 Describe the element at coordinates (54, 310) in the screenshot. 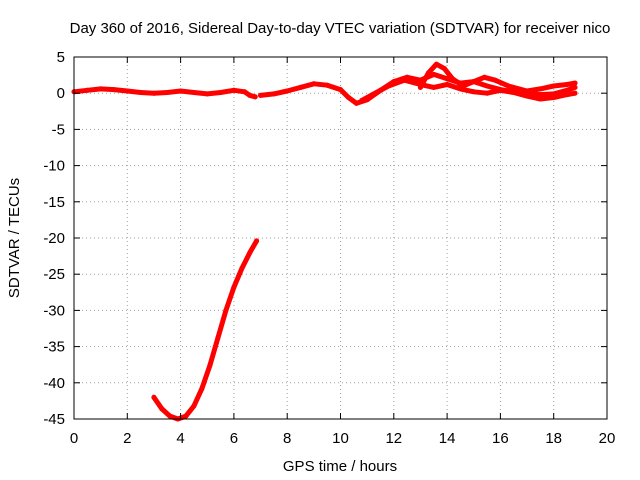

I see `y-tick-label: -30` at that location.